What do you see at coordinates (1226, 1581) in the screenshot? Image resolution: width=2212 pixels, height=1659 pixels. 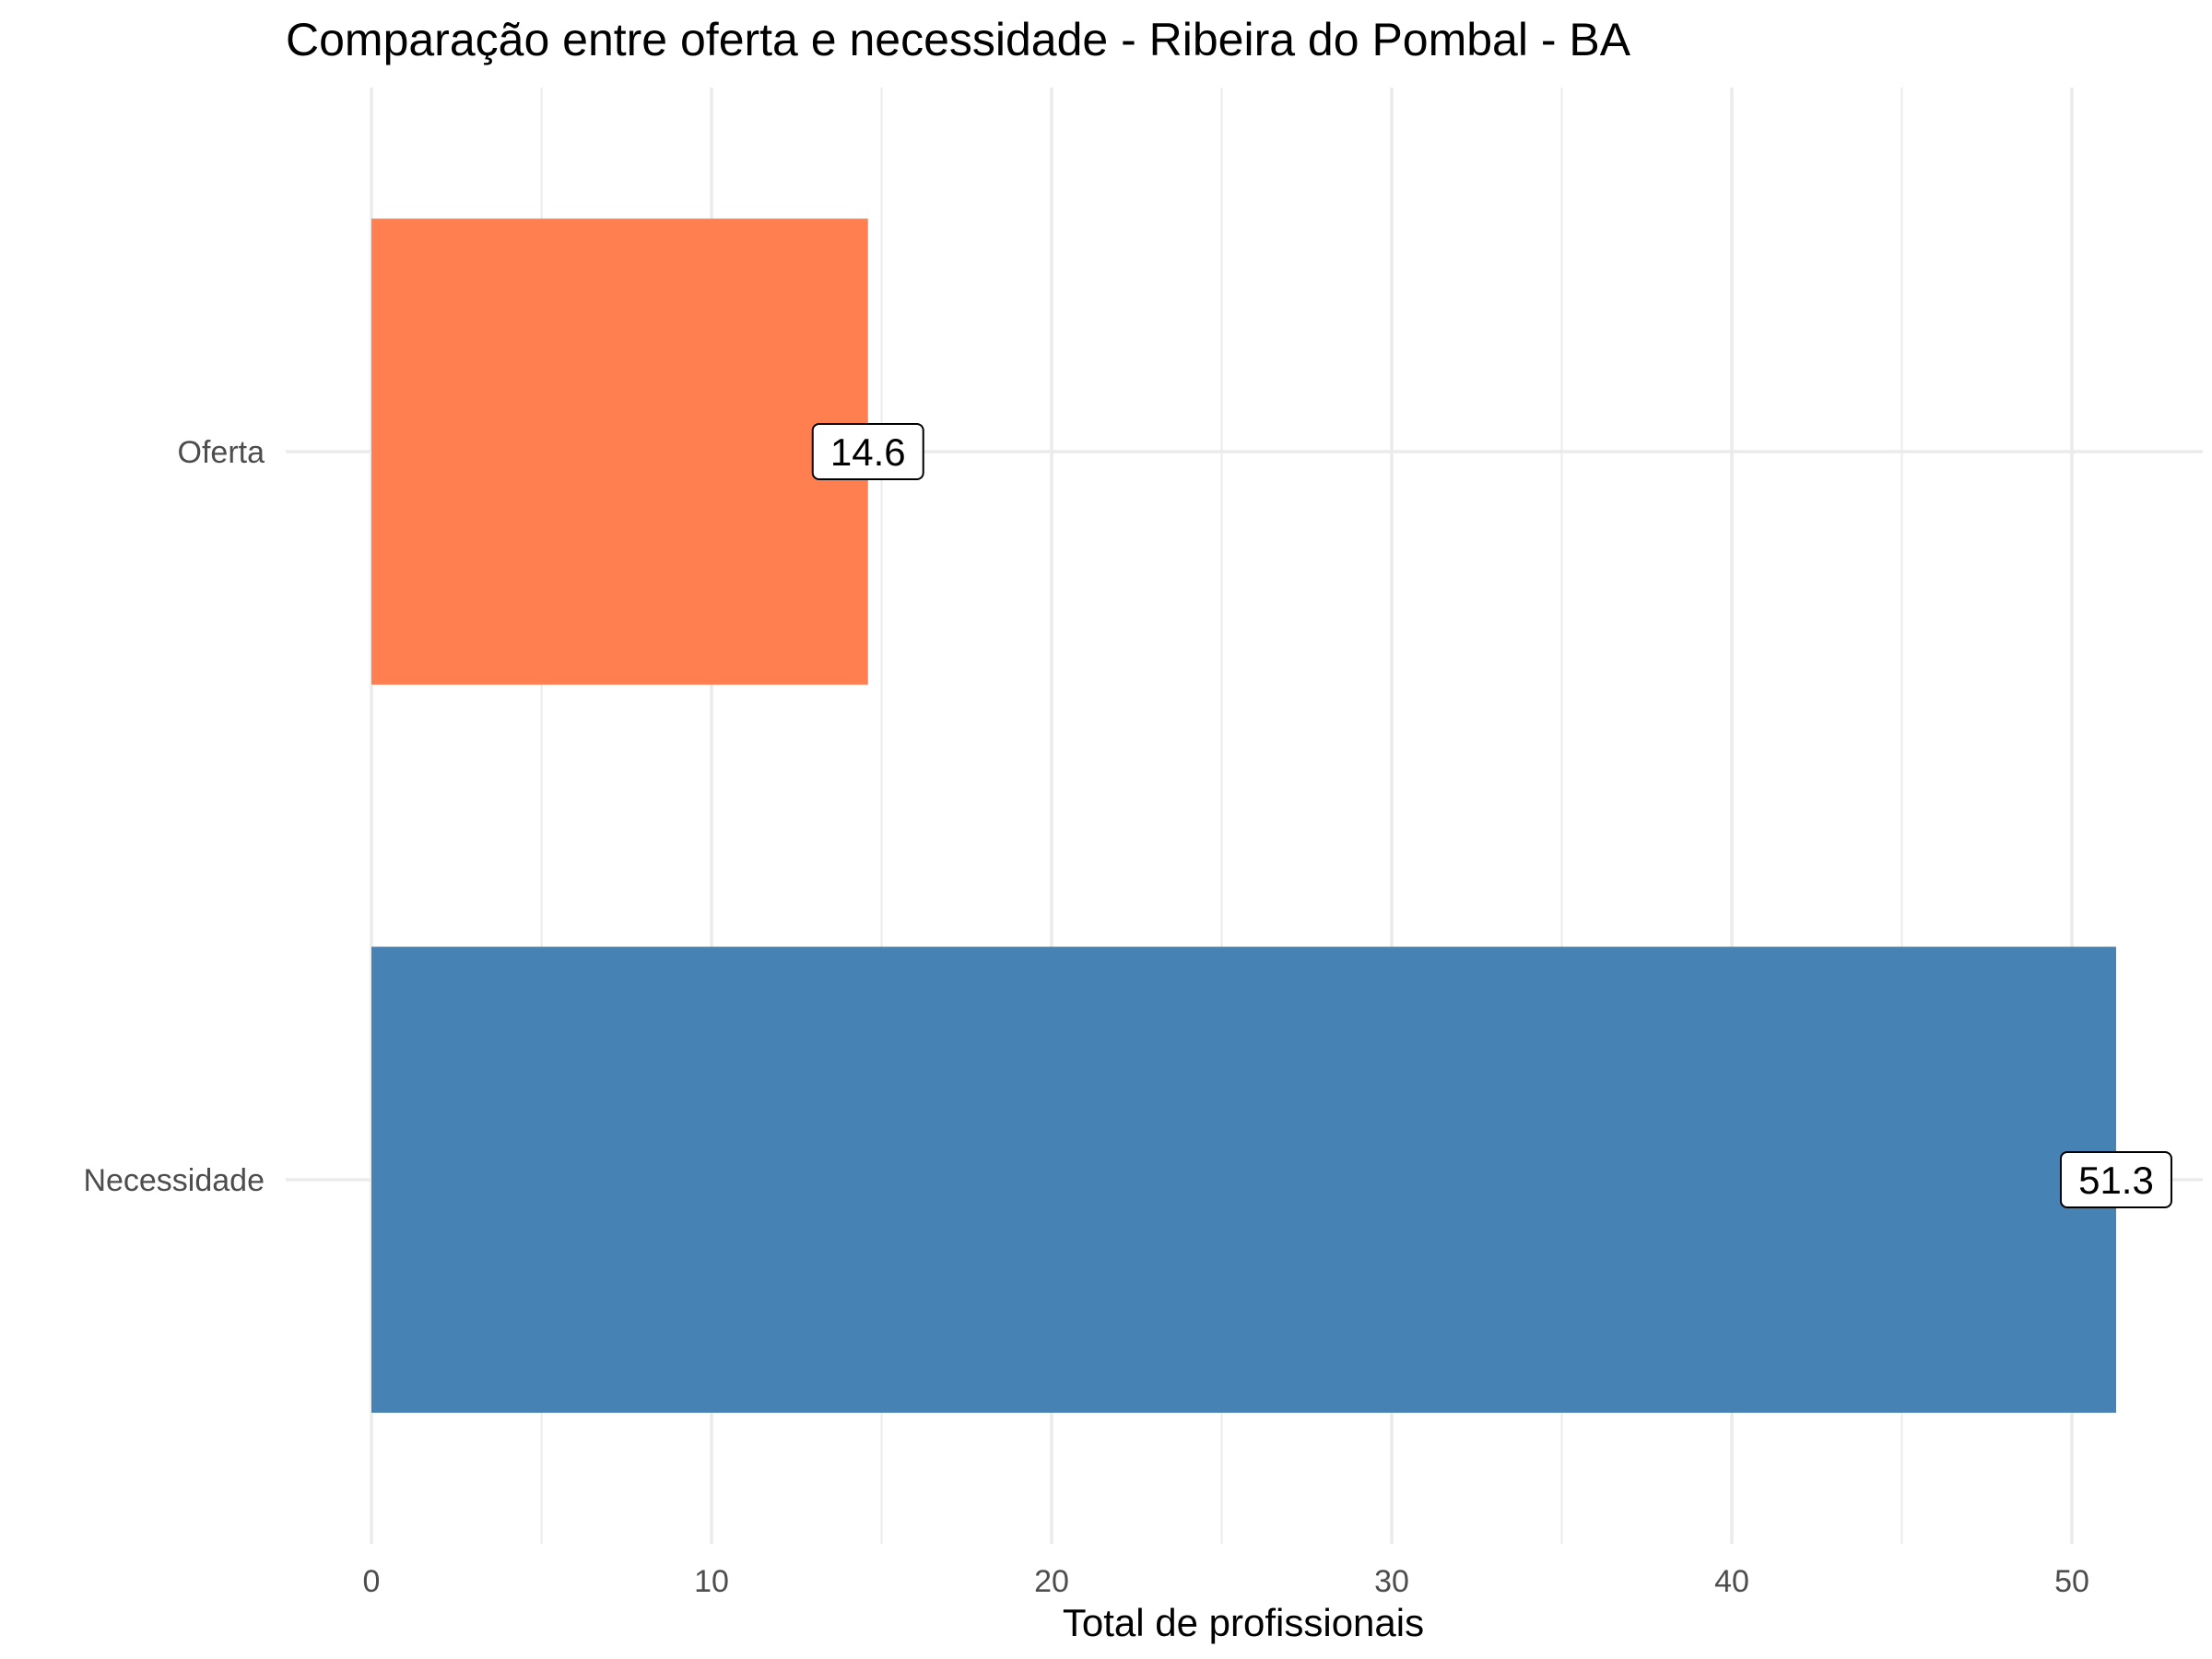 I see `x-axis-ticks: 0 10 20 30 40 50` at bounding box center [1226, 1581].